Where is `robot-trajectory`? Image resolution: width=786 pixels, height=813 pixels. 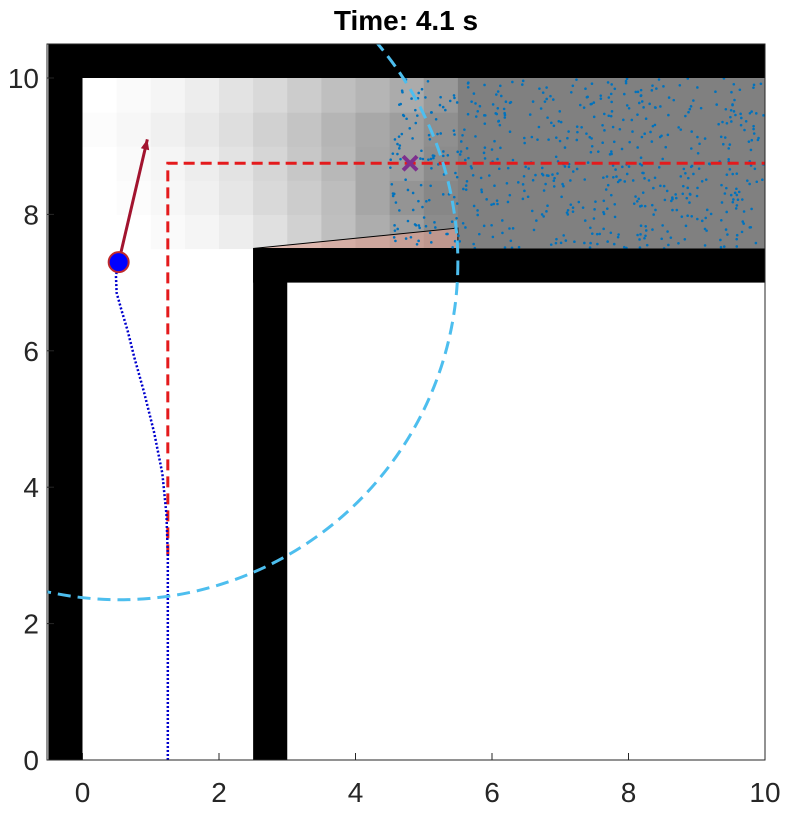 robot-trajectory is located at coordinates (142, 510).